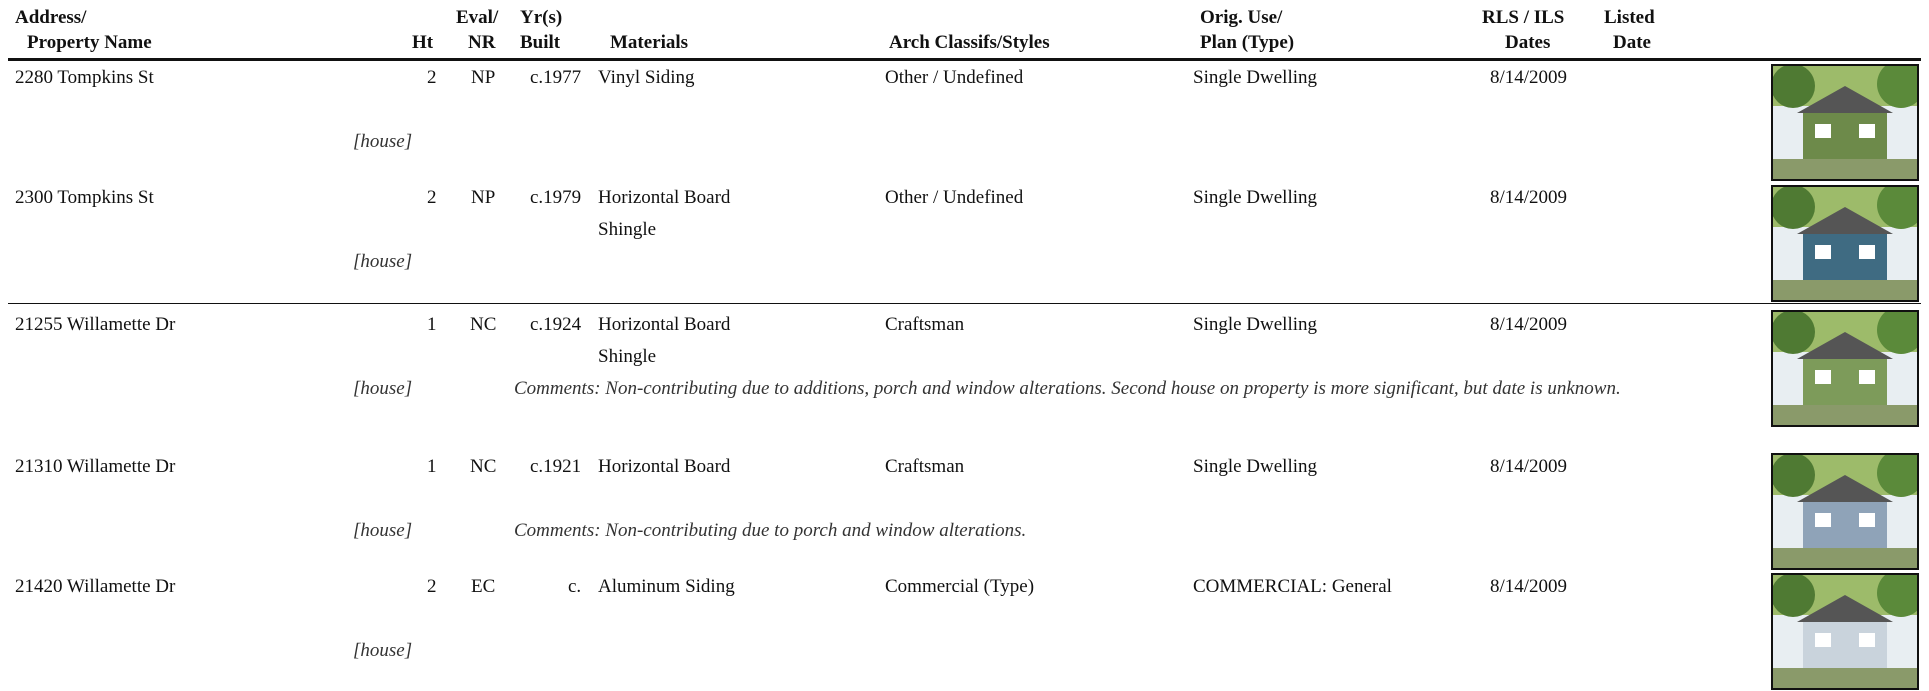  Describe the element at coordinates (556, 466) in the screenshot. I see `year-built: c.1921` at that location.